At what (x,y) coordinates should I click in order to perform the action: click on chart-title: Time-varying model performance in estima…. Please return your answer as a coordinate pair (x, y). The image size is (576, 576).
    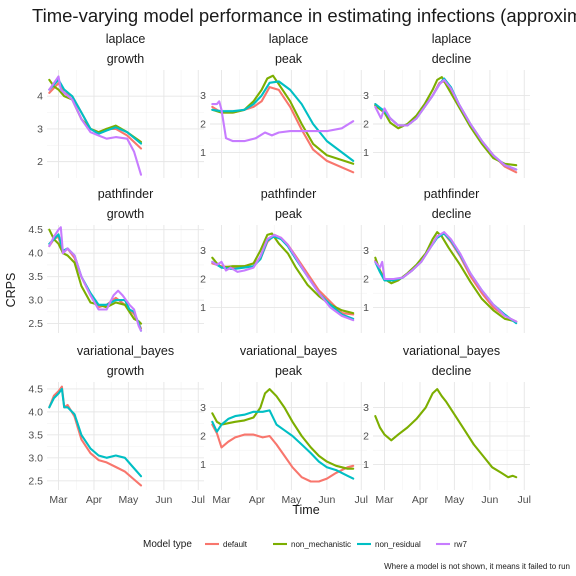
    Looking at the image, I should click on (304, 15).